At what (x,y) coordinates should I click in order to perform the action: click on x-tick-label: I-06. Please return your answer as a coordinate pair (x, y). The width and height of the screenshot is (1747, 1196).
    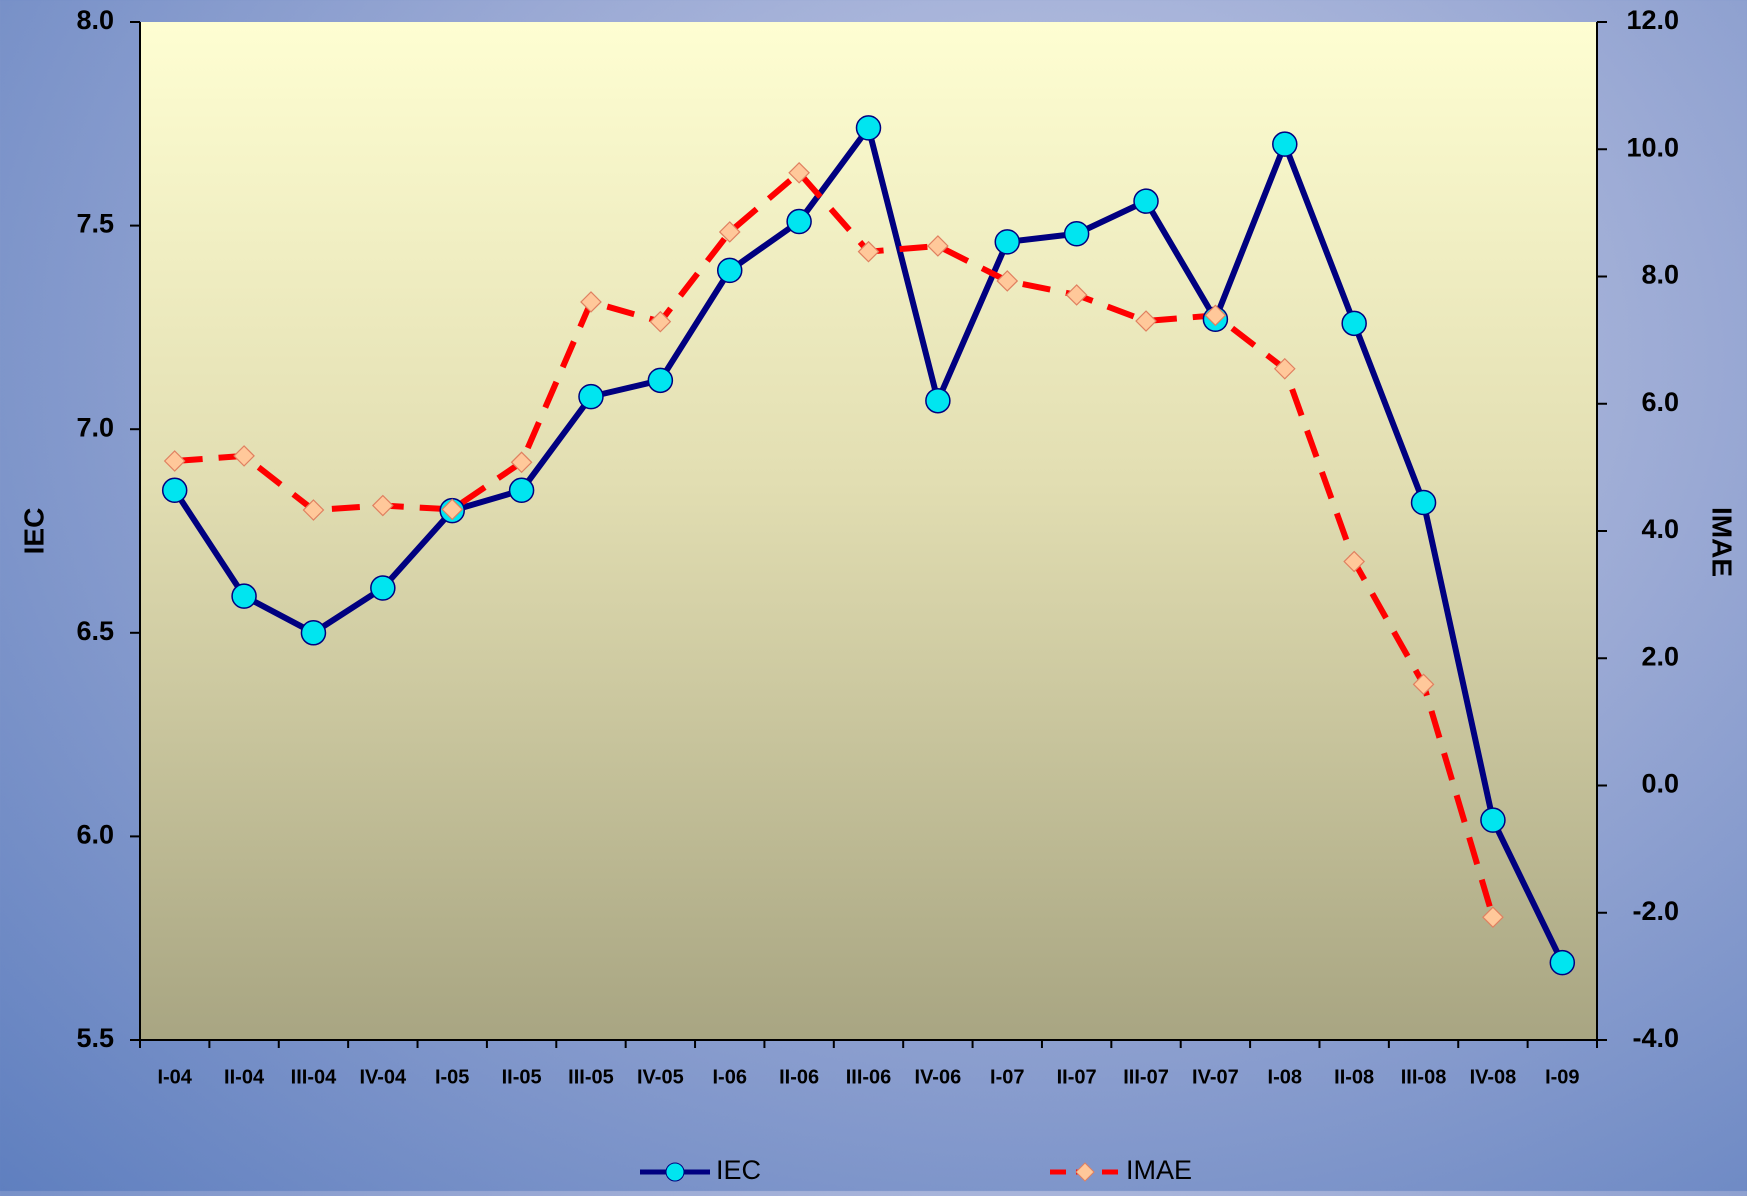
    Looking at the image, I should click on (730, 1077).